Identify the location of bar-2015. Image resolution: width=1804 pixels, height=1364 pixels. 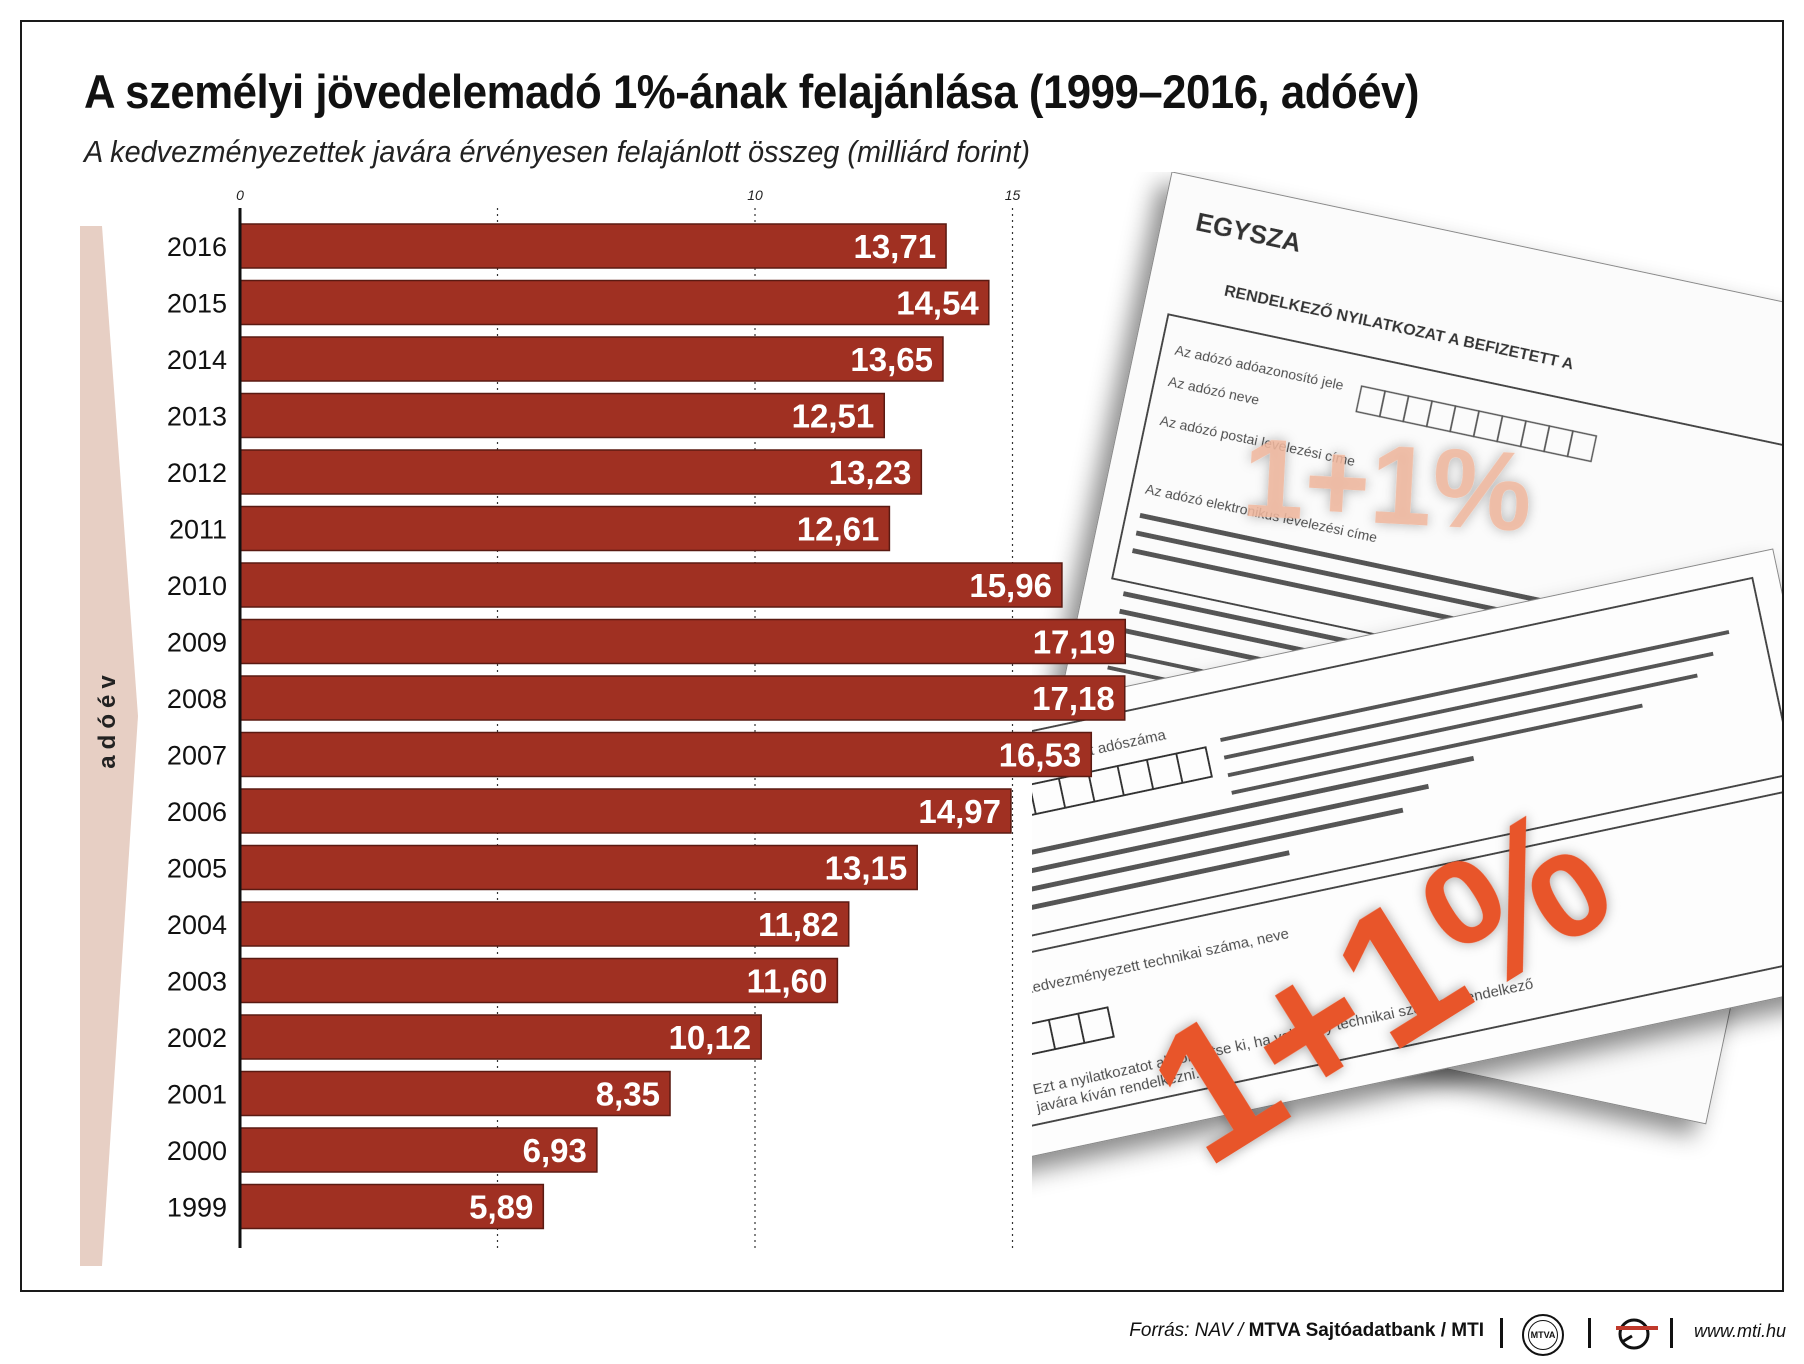
(614, 302).